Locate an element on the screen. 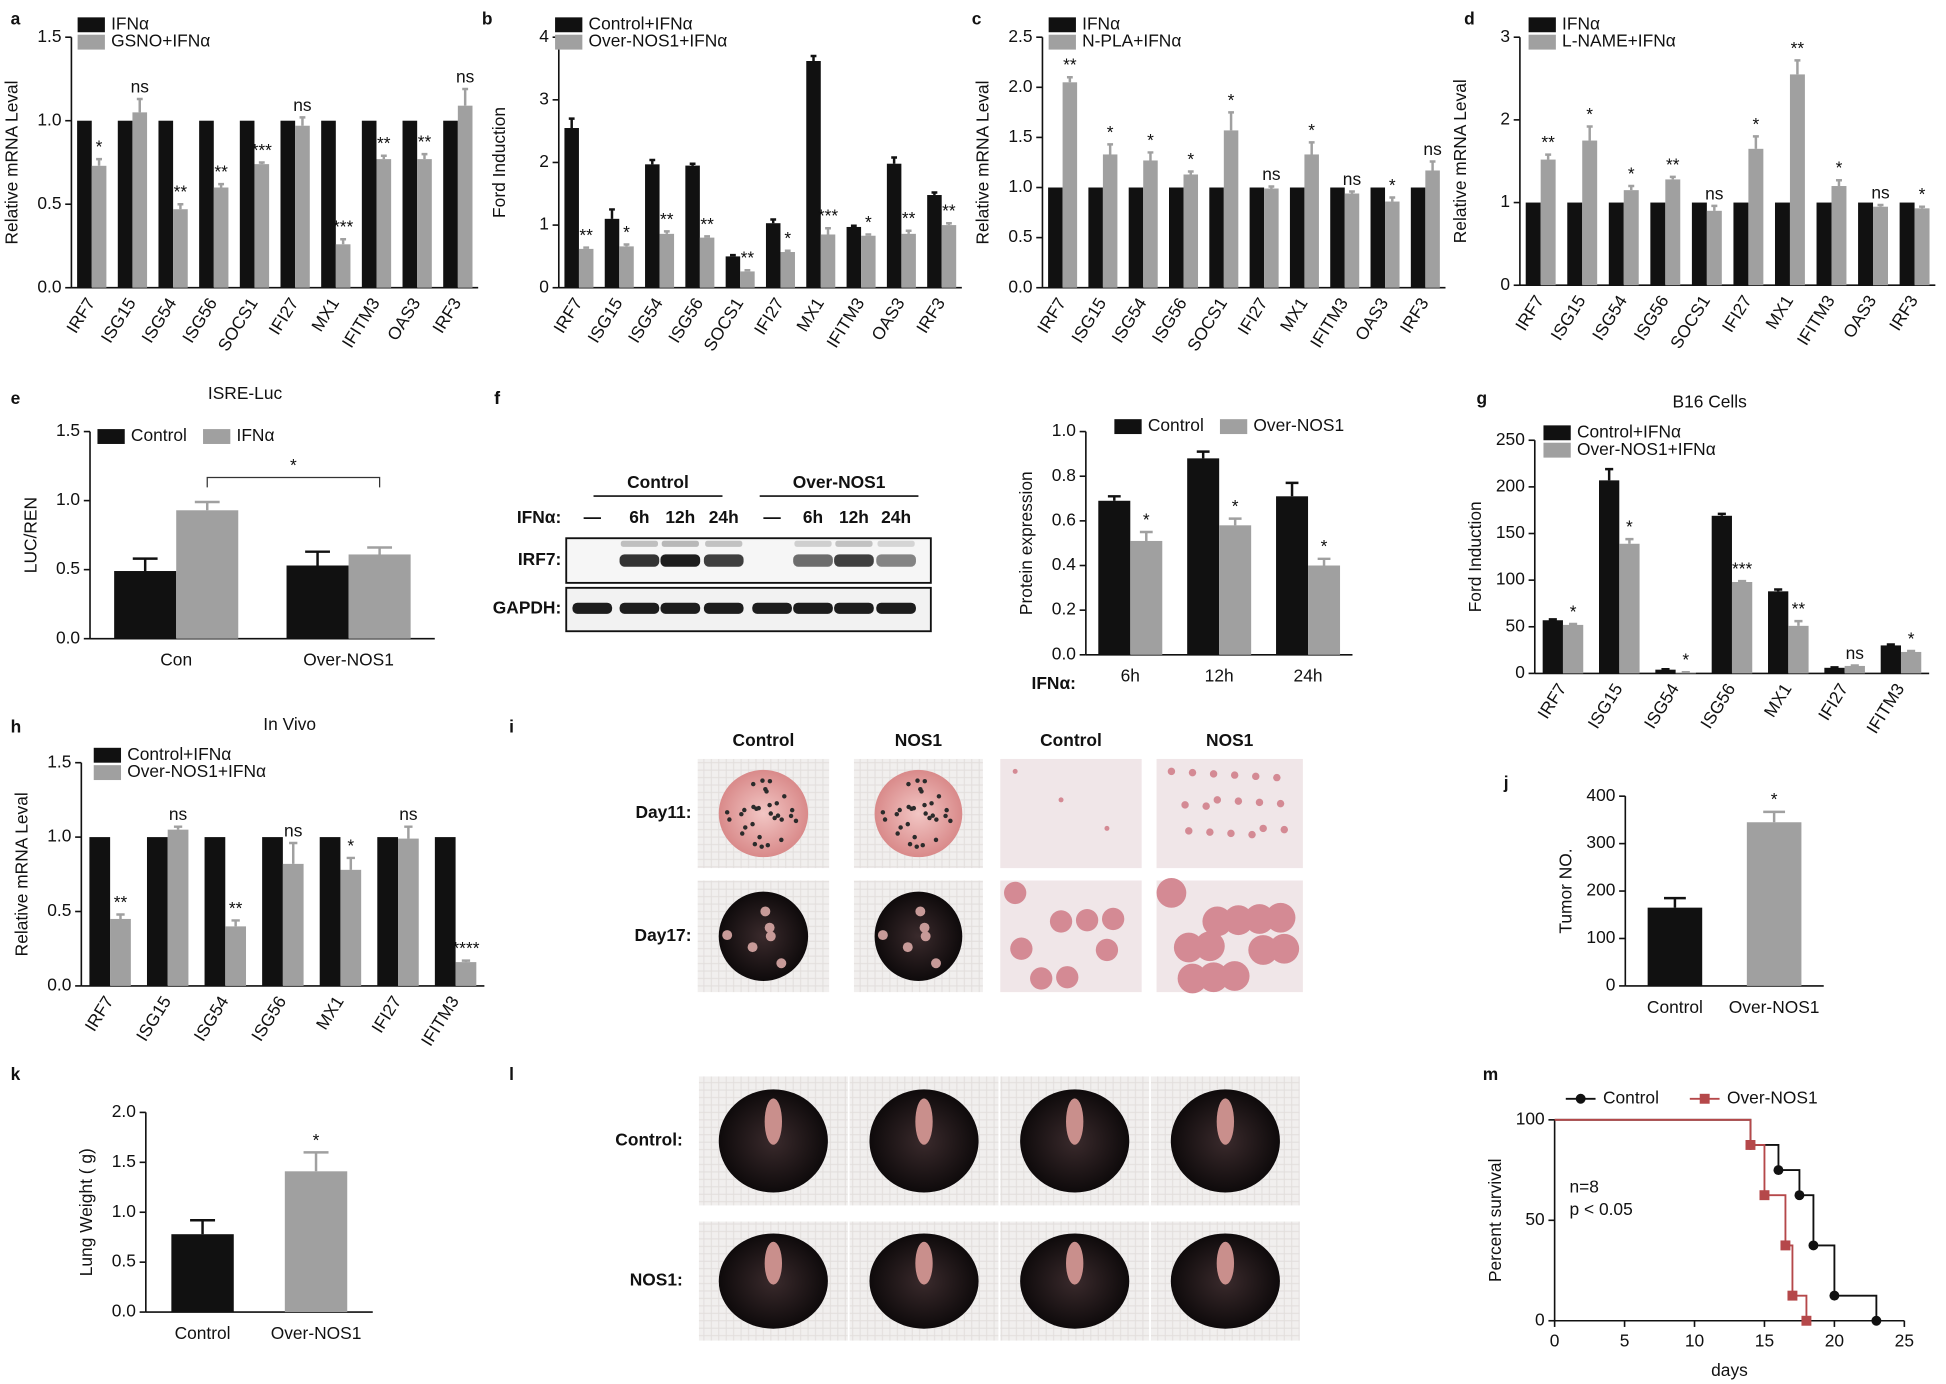  legend-label: Control+IFNα is located at coordinates (641, 23).